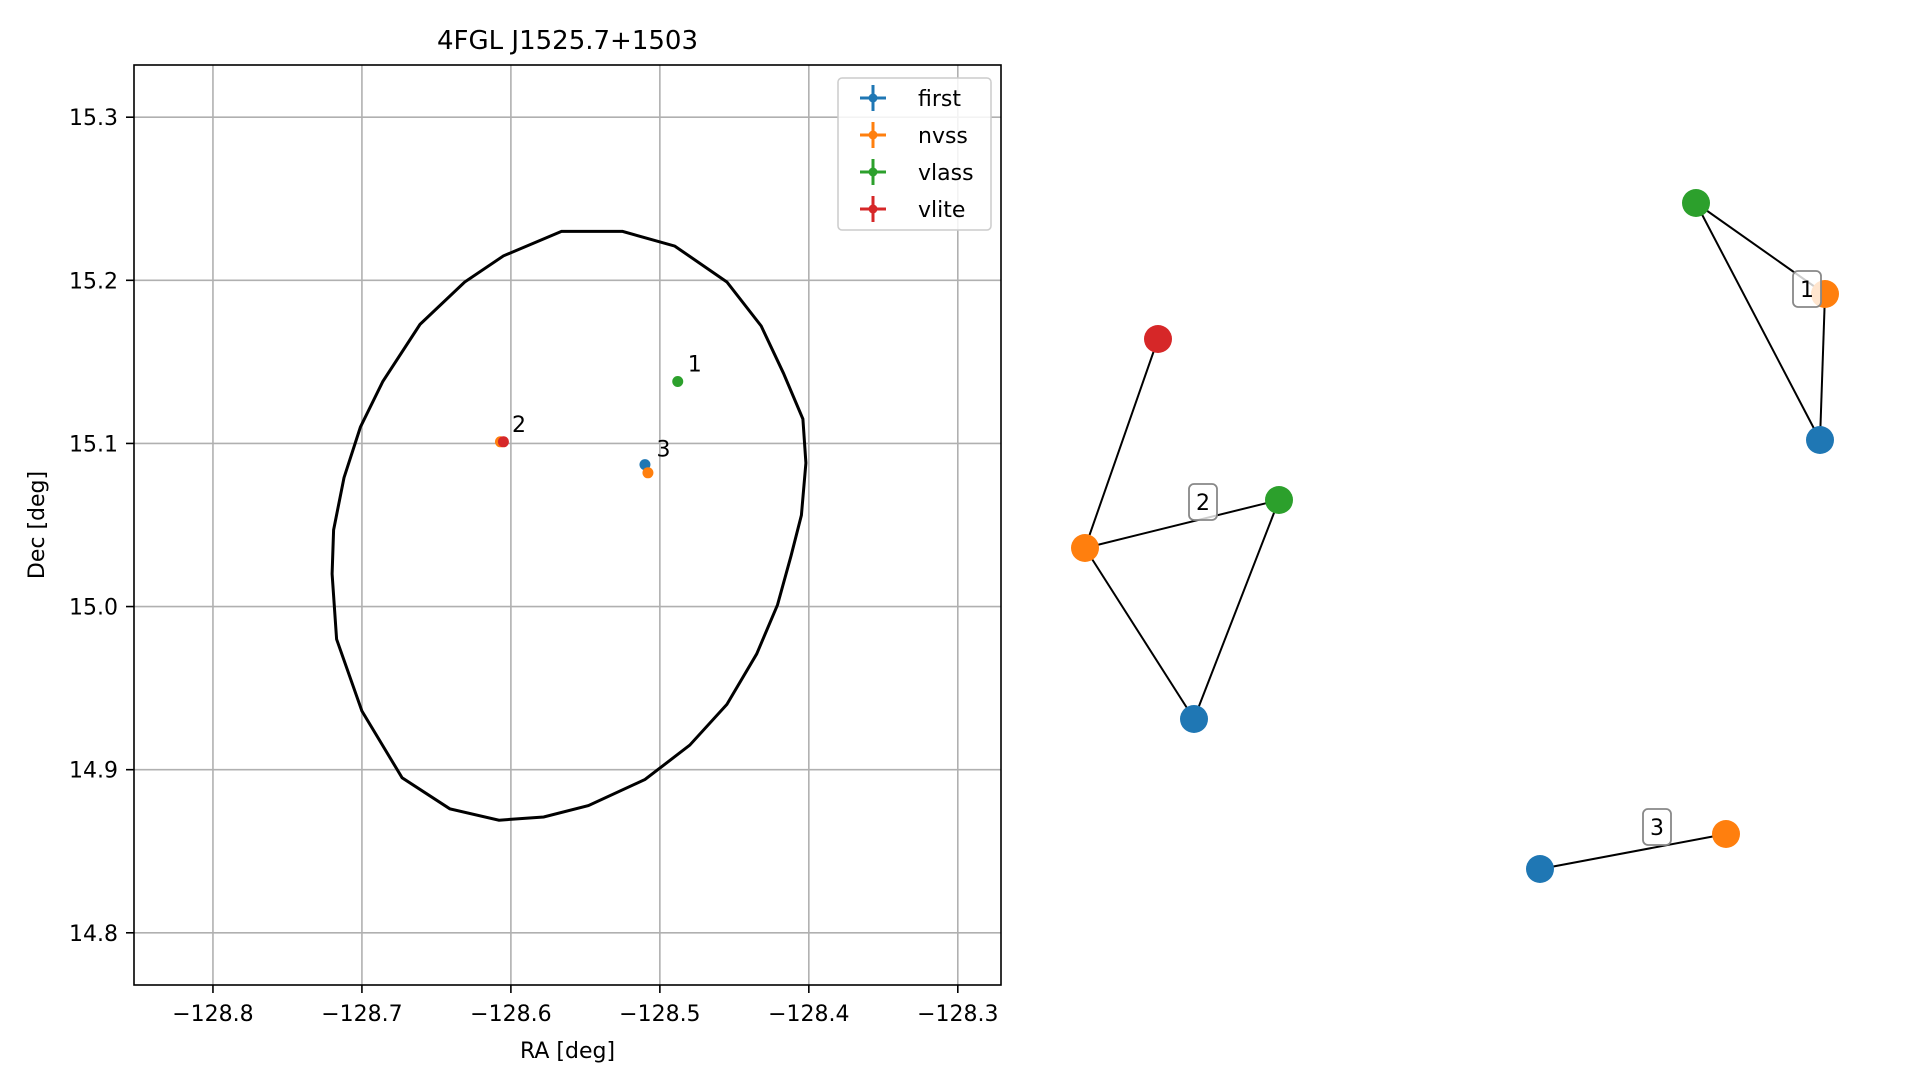 The width and height of the screenshot is (1919, 1080). I want to click on y-tick-label: 14.8, so click(93, 934).